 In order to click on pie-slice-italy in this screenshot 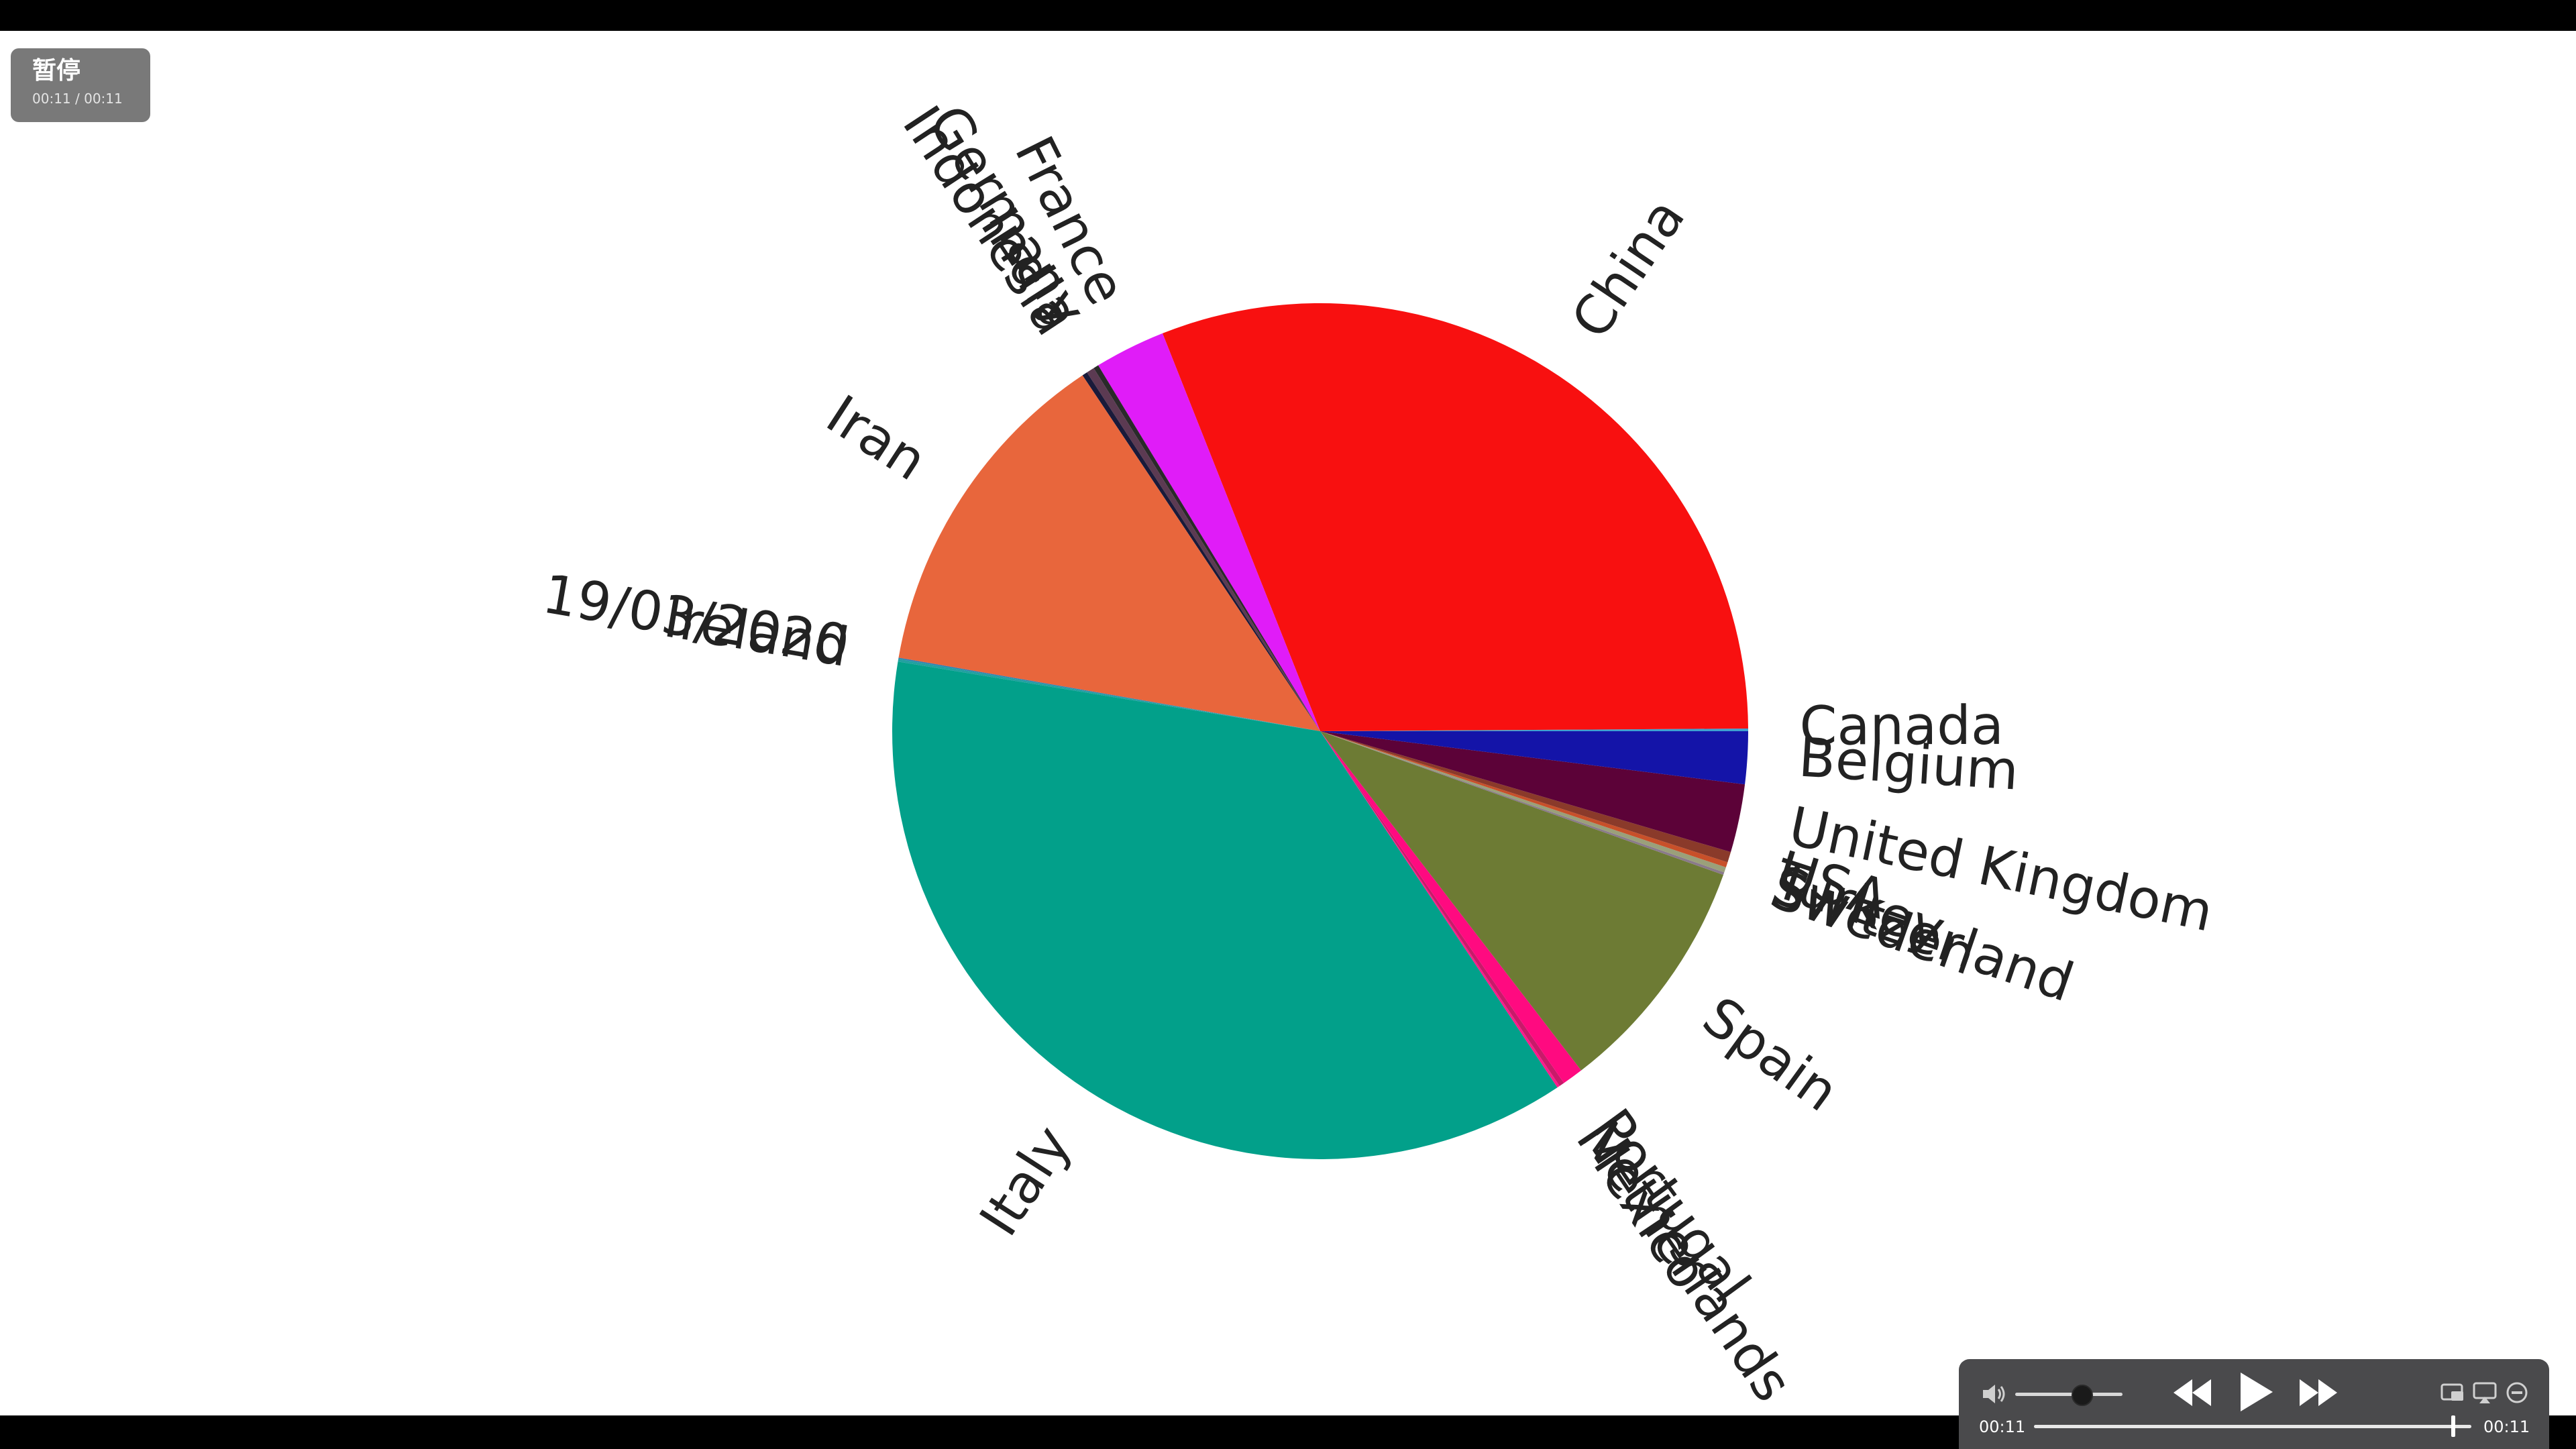, I will do `click(1225, 910)`.